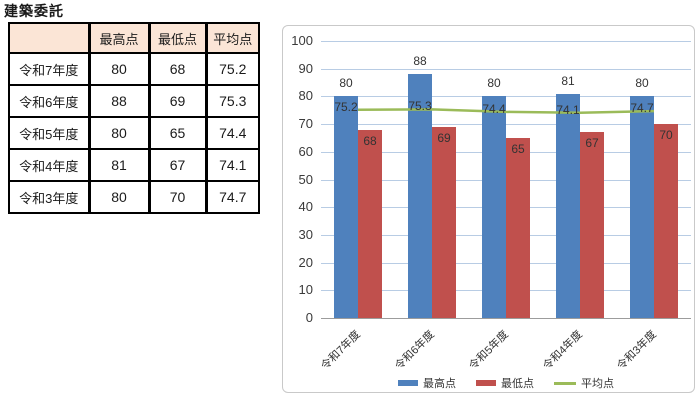 This screenshot has height=415, width=700. What do you see at coordinates (118, 165) in the screenshot?
I see `cell-high-3: 81` at bounding box center [118, 165].